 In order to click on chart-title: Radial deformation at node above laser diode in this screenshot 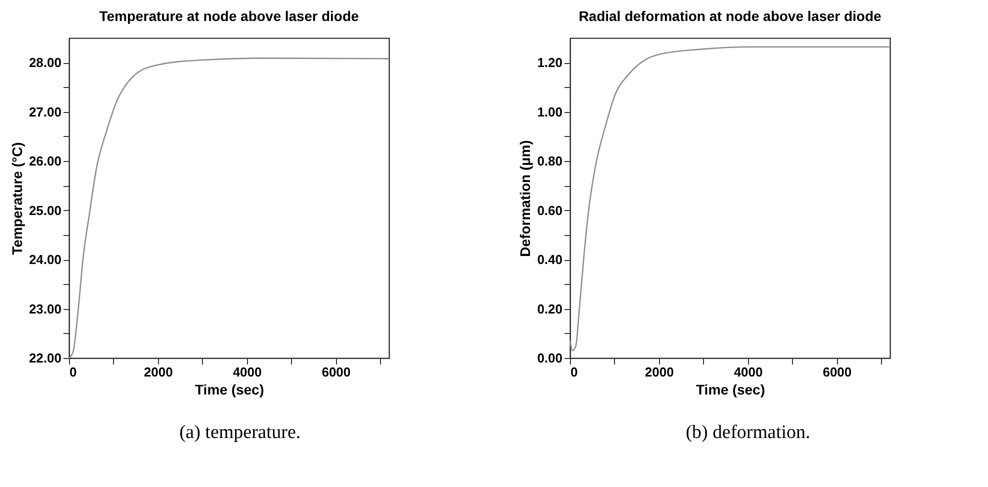, I will do `click(730, 16)`.